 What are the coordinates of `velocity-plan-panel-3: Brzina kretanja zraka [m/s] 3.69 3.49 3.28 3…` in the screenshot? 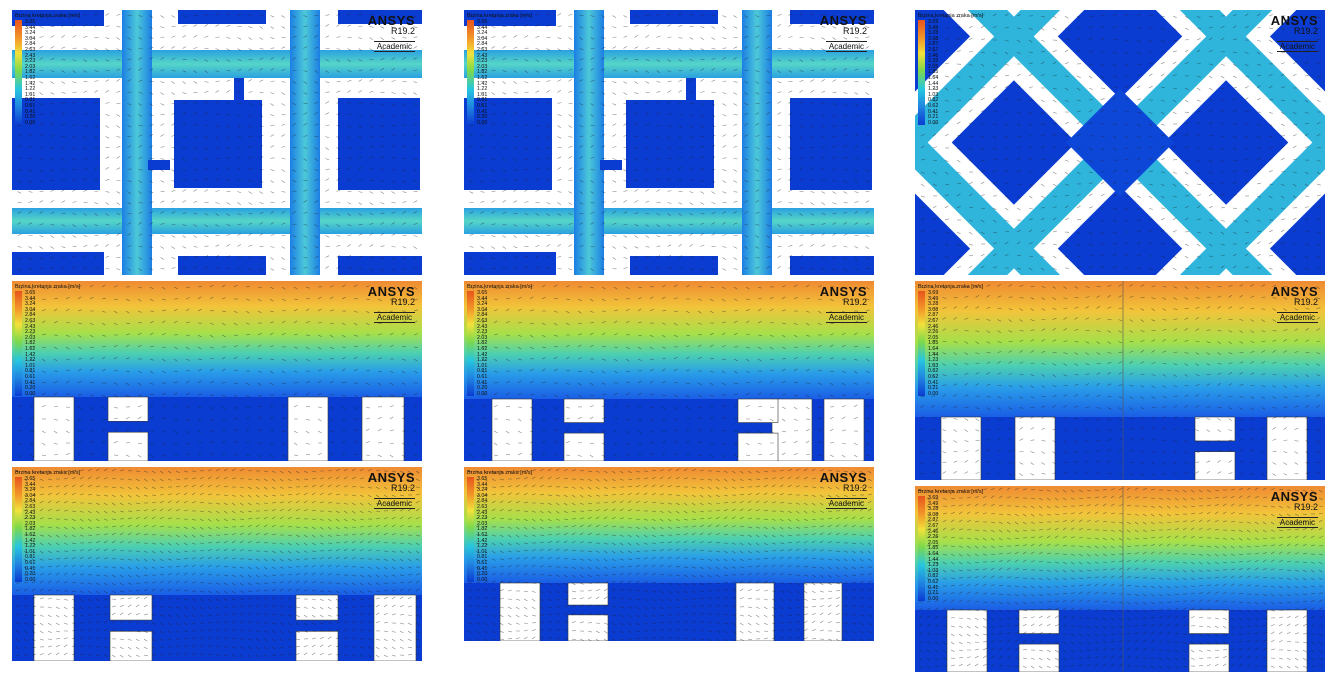 It's located at (1120, 142).